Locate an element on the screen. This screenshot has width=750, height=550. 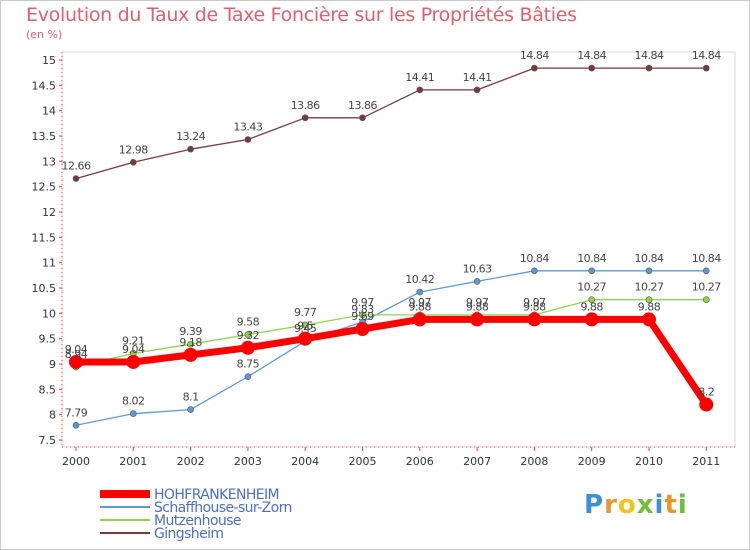
x-tick-label: 2007 is located at coordinates (477, 461).